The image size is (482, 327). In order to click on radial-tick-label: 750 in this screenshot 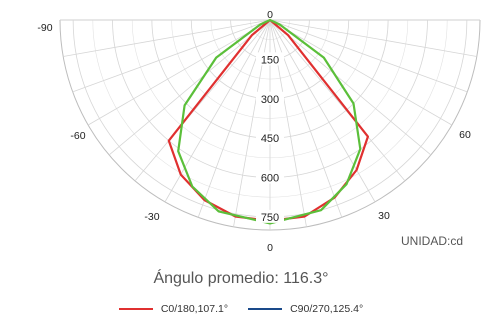, I will do `click(270, 218)`.